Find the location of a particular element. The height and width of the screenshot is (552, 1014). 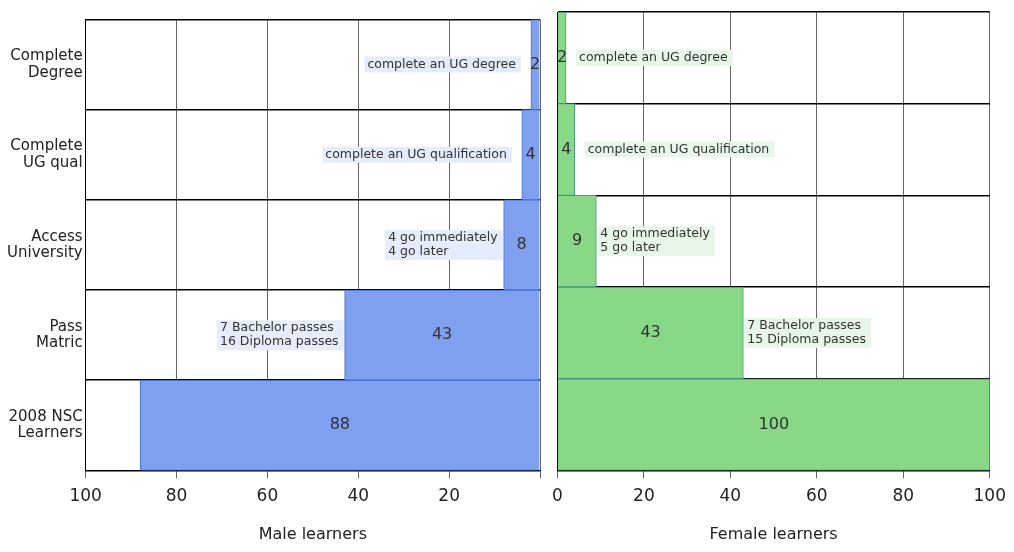

annotation: 7 Bachelor passes 15 Diploma passes is located at coordinates (806, 332).